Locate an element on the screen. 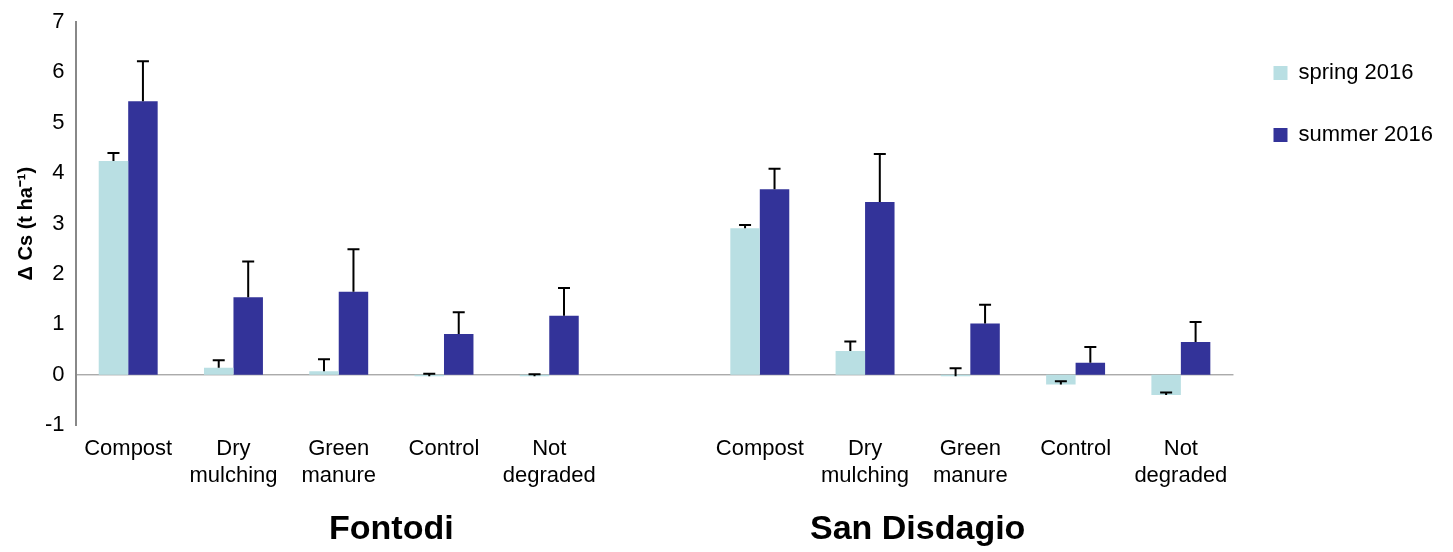 This screenshot has width=1453, height=552. y-tick-label: 5 is located at coordinates (58, 121).